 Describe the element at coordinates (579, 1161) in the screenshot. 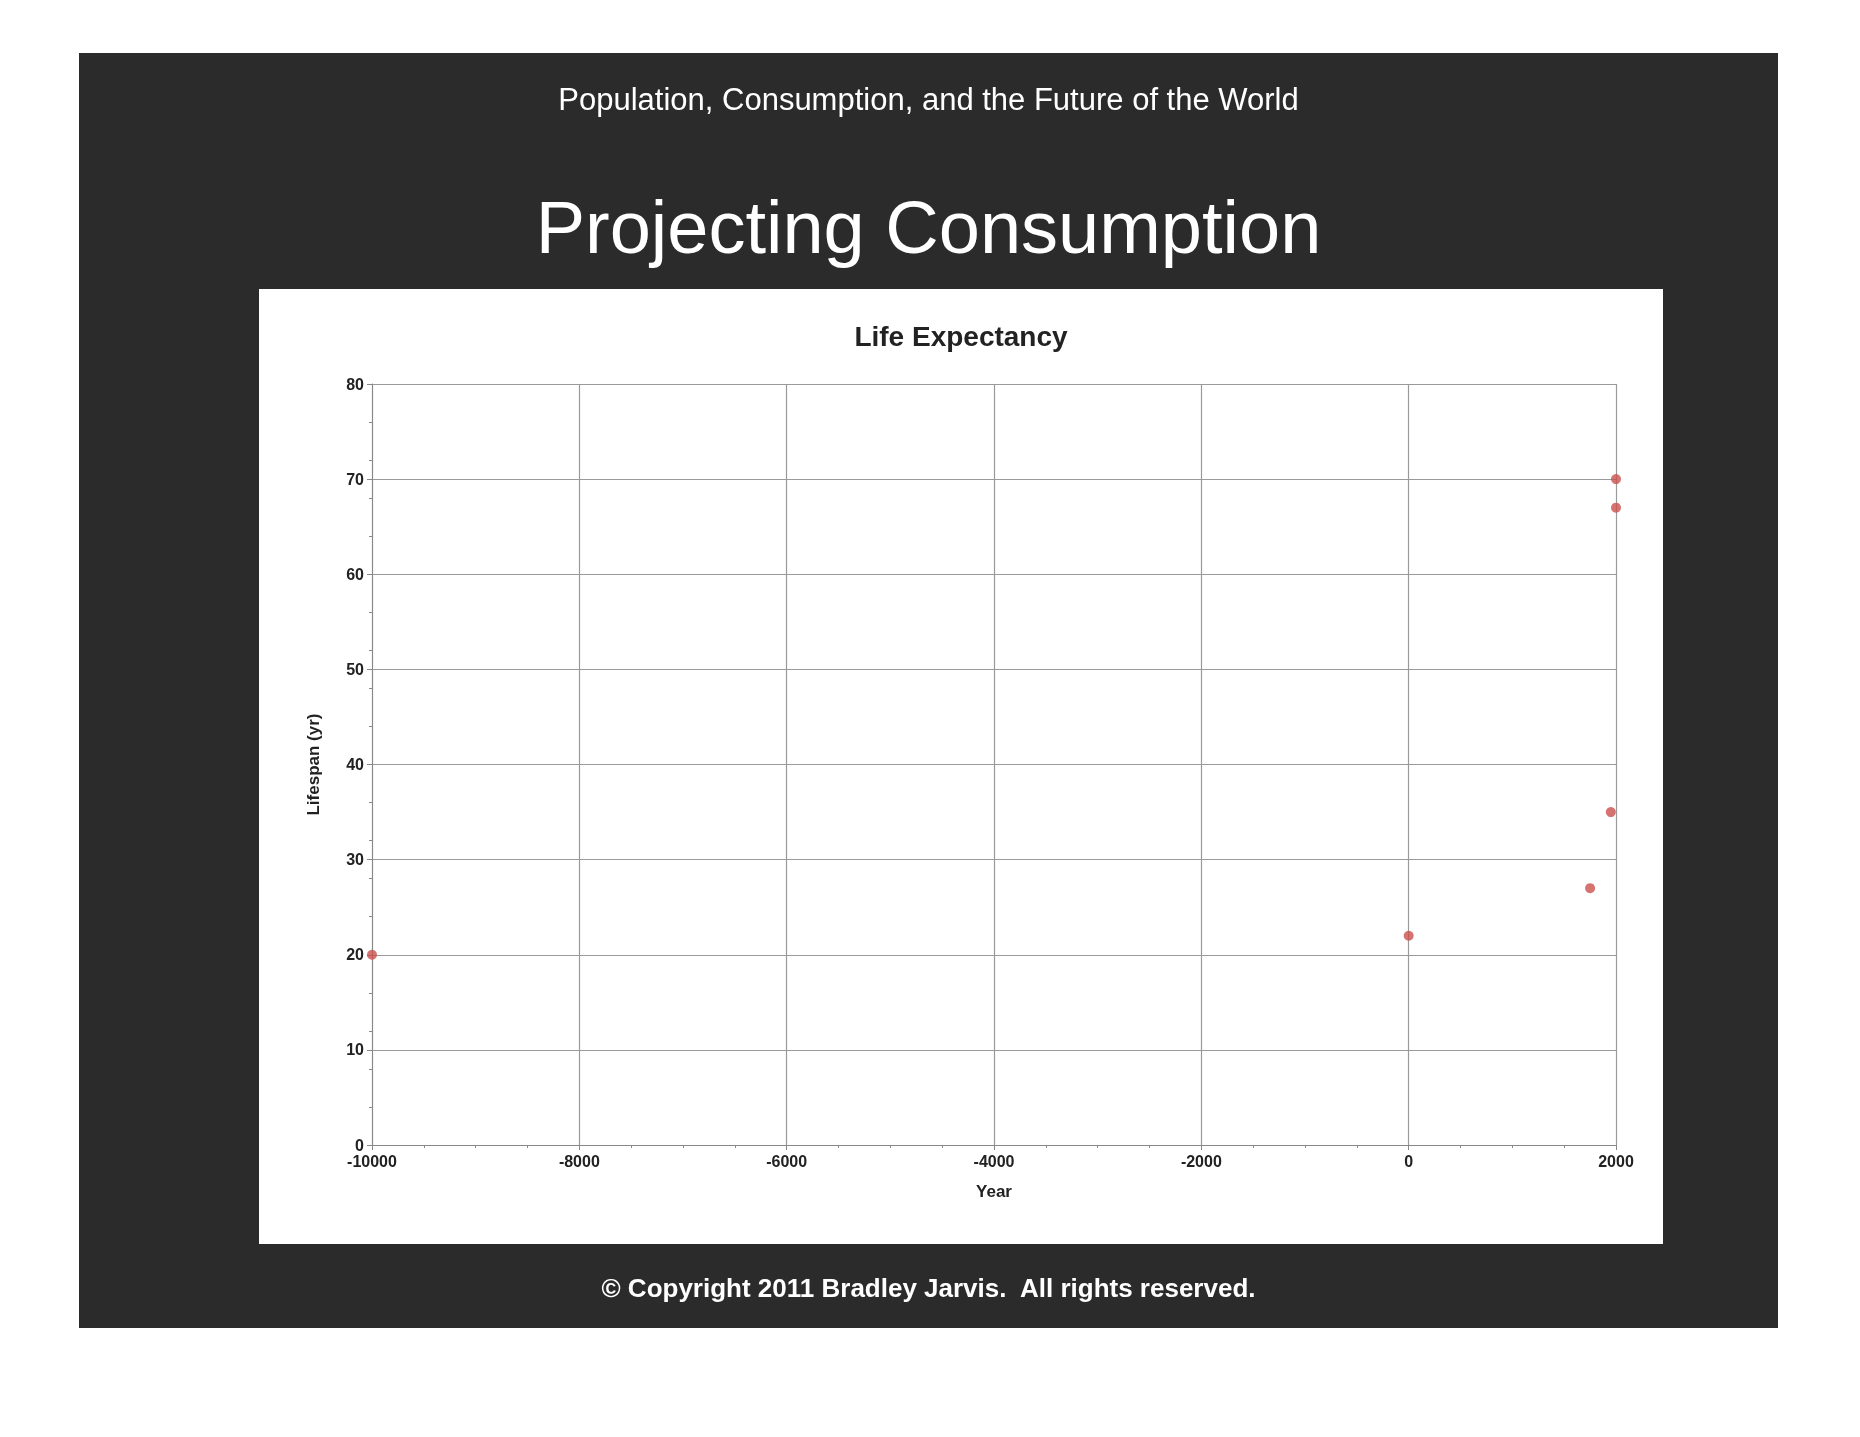

I see `x-tick-label: -8000` at that location.